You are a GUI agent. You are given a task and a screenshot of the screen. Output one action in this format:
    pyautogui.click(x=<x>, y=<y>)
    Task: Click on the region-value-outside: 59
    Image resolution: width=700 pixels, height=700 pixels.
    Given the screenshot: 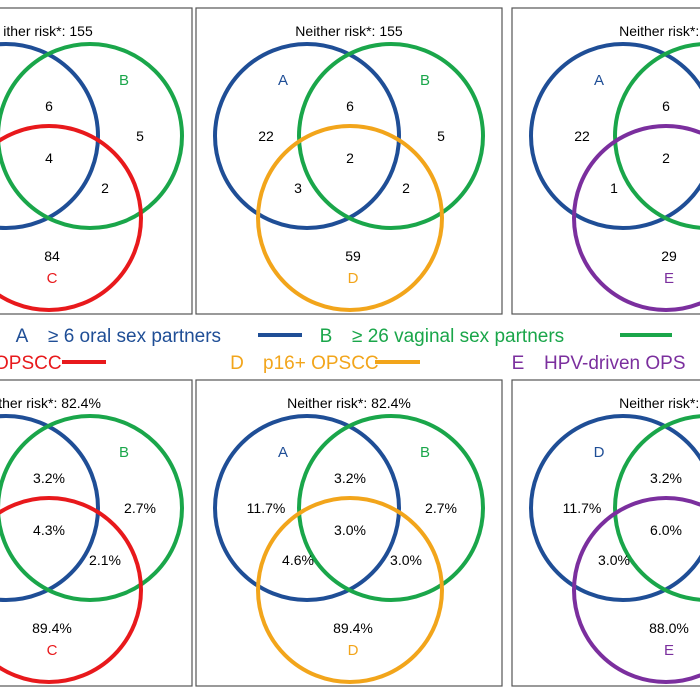 What is the action you would take?
    pyautogui.click(x=353, y=256)
    